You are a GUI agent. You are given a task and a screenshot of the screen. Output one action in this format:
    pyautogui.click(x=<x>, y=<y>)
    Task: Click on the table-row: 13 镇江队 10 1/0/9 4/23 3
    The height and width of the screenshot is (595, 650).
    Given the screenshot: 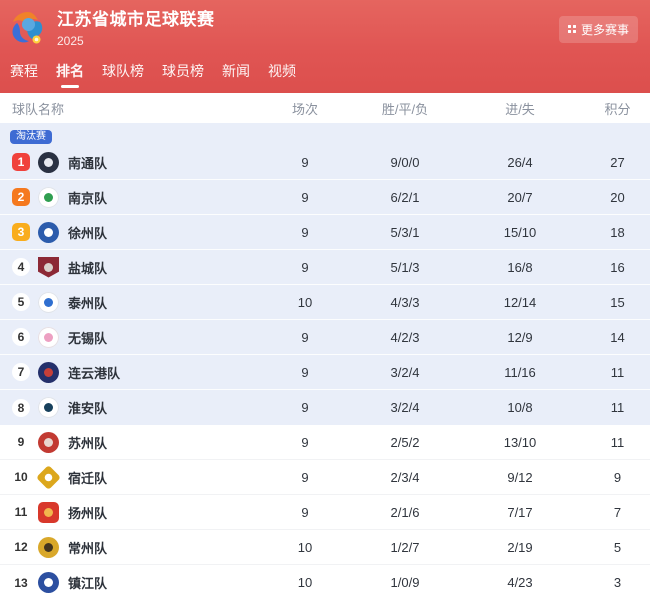 What is the action you would take?
    pyautogui.click(x=325, y=580)
    